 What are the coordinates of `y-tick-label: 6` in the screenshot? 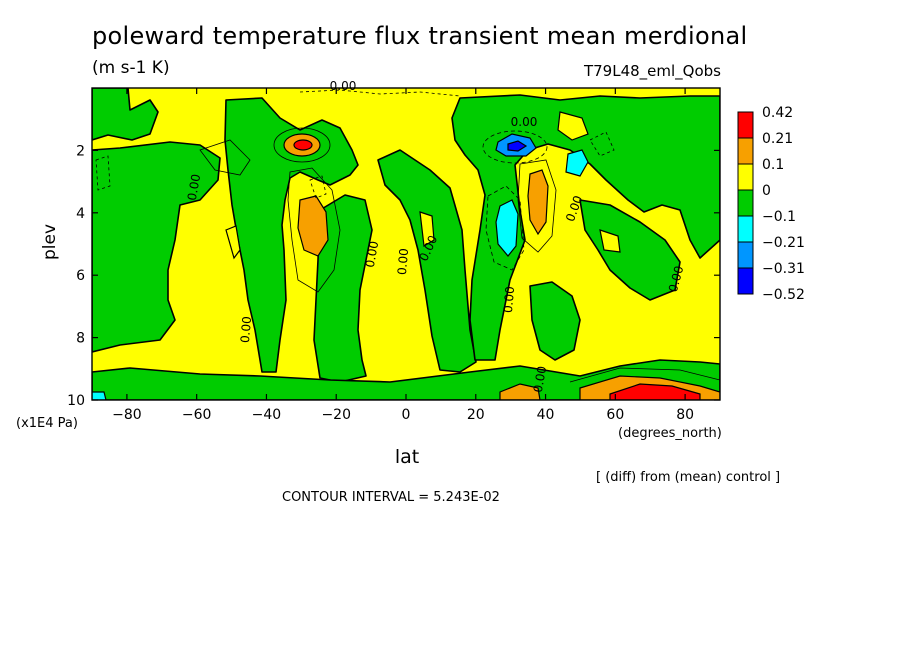 It's located at (80, 276).